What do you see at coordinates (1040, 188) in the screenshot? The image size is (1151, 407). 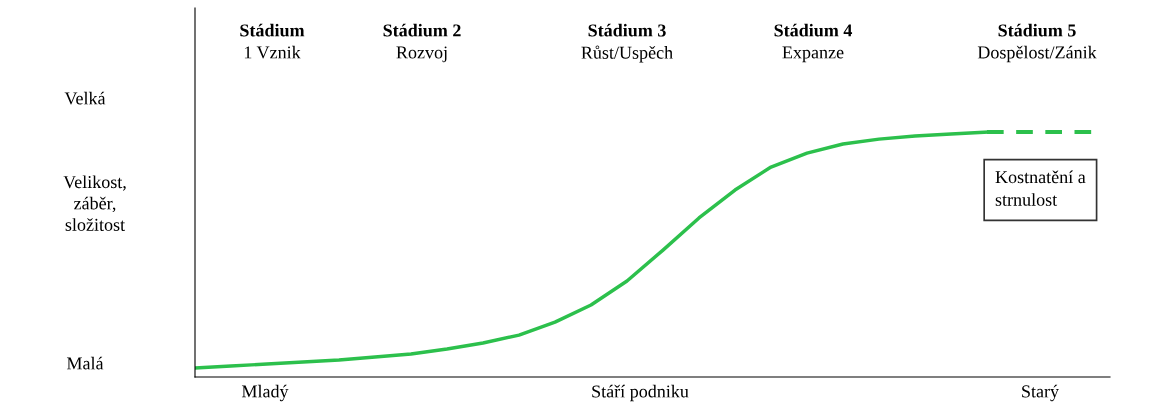 I see `annotation: Kostnatění a strnulost` at bounding box center [1040, 188].